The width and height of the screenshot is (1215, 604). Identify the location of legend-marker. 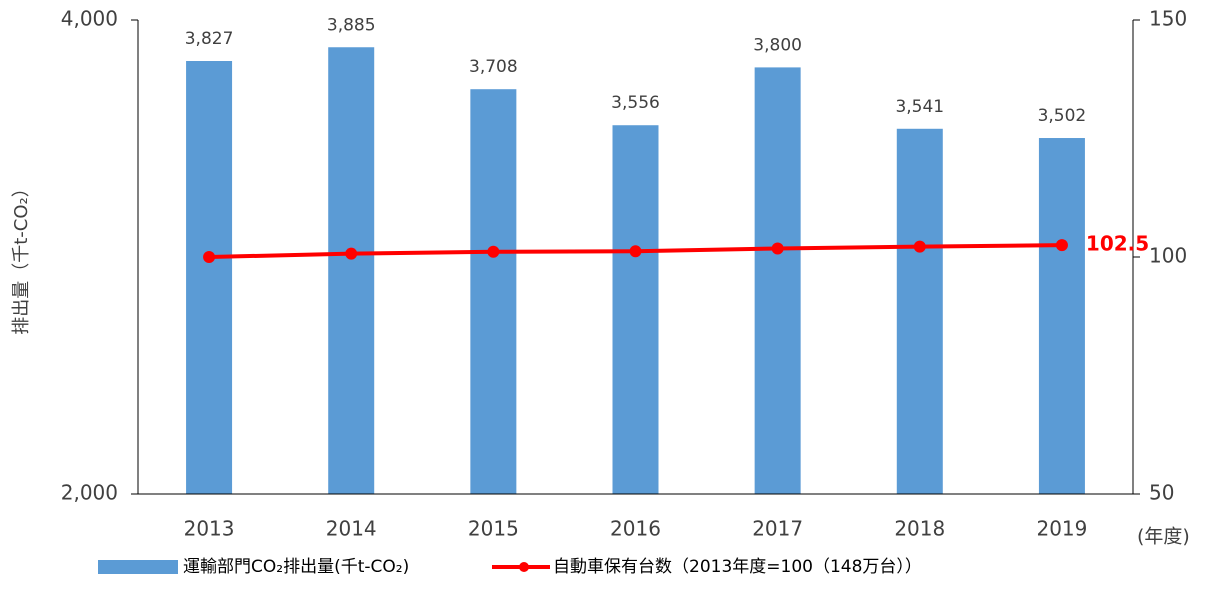
(524, 567).